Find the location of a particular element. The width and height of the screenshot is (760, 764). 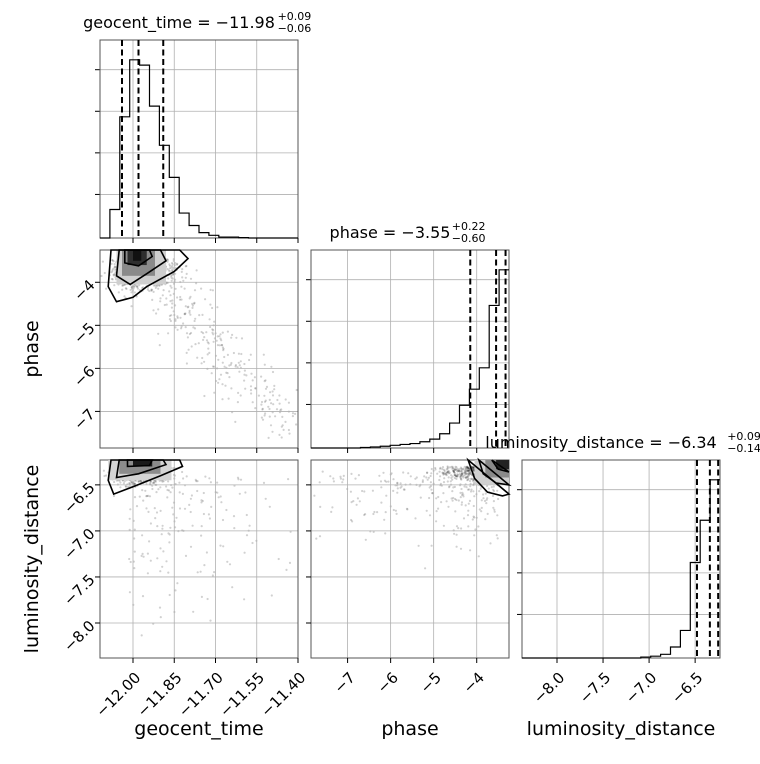

x-tick-label: −7 is located at coordinates (345, 683).